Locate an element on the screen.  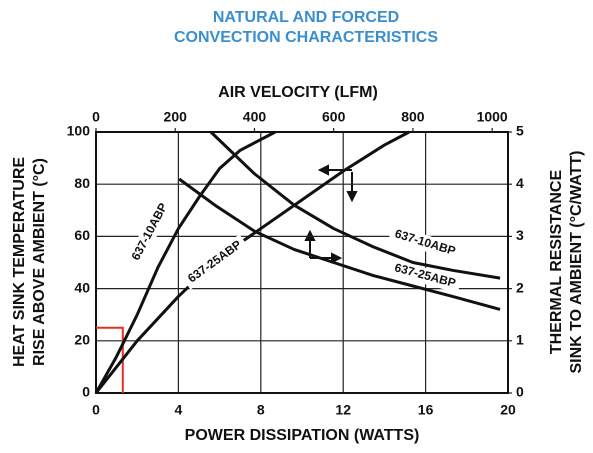
highlight is located at coordinates (110, 359).